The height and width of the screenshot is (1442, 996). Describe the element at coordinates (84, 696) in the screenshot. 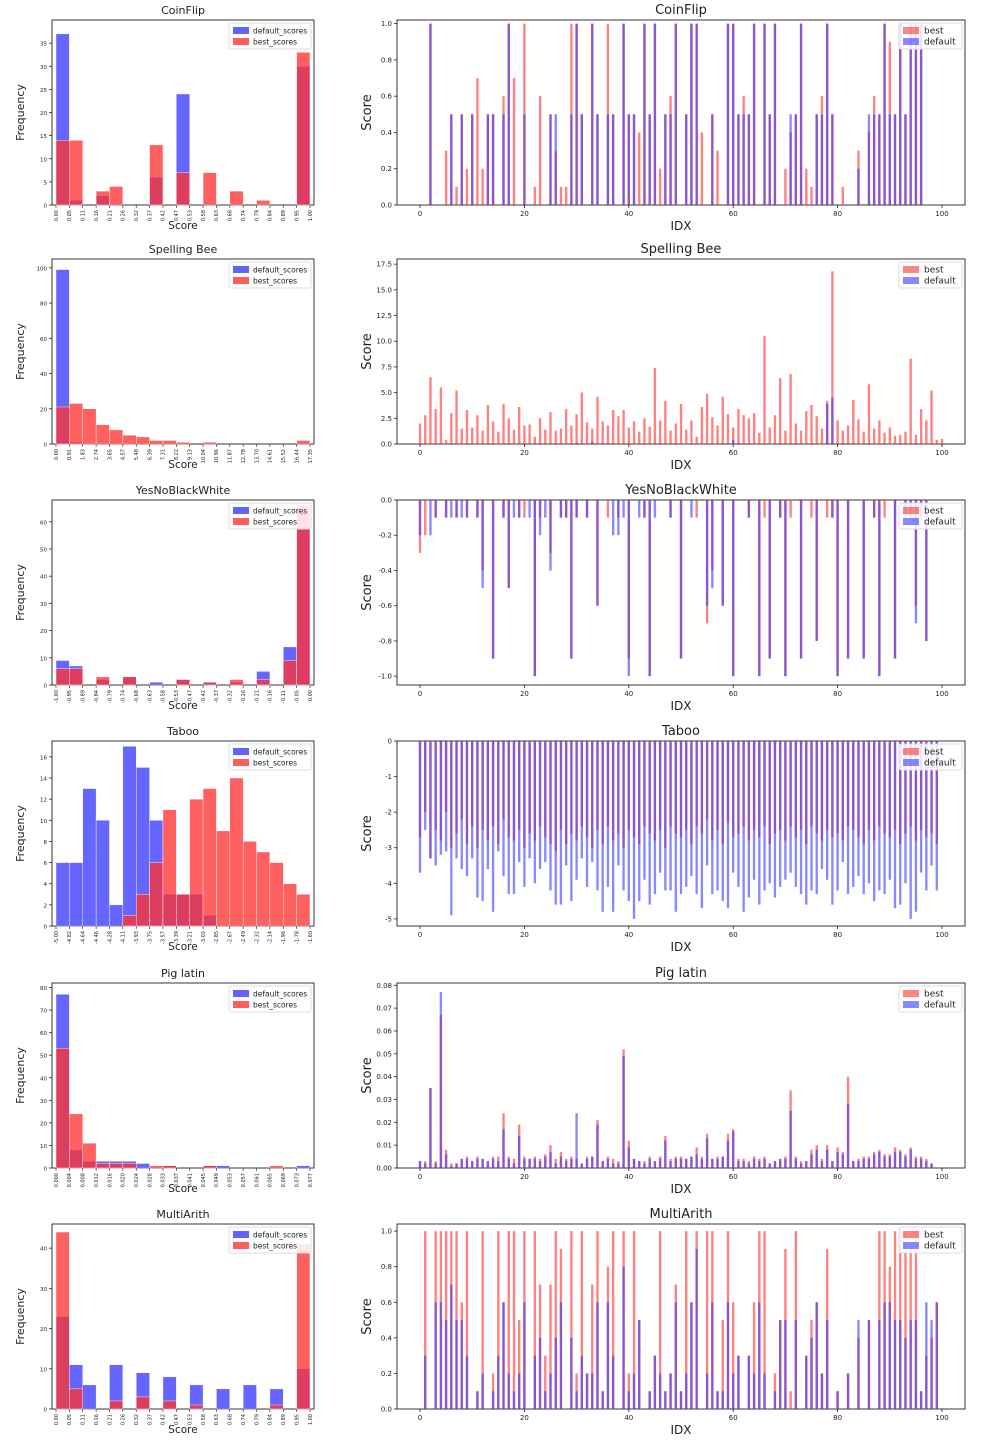

I see `x-tick-label: -0.89` at that location.